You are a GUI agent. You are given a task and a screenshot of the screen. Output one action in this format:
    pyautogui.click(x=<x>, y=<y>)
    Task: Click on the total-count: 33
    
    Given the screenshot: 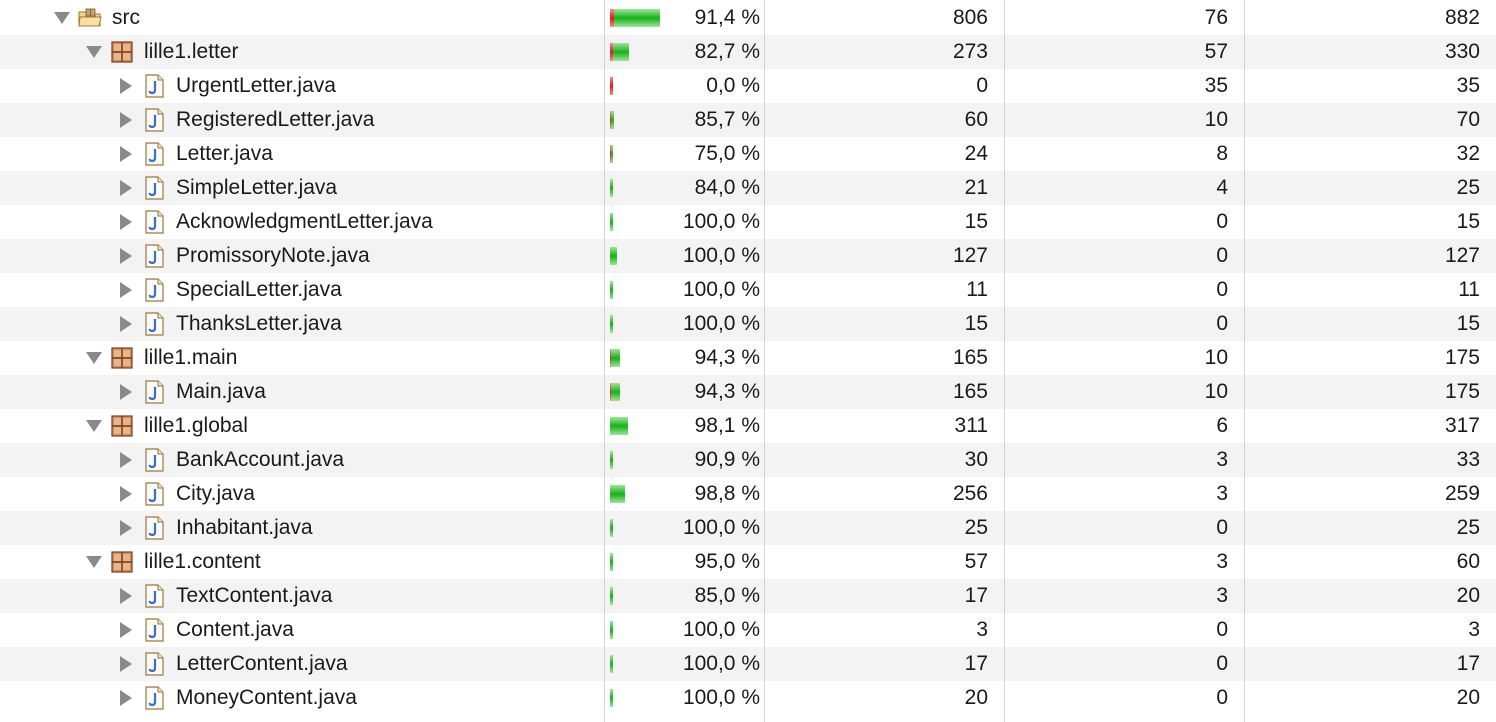 What is the action you would take?
    pyautogui.click(x=1468, y=459)
    